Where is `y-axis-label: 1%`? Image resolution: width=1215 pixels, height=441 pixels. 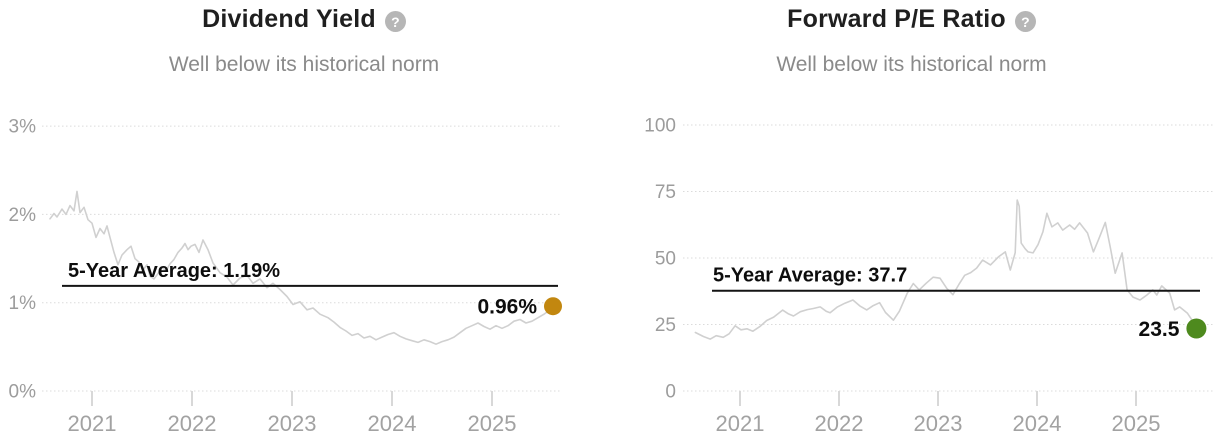
y-axis-label: 1% is located at coordinates (23, 303).